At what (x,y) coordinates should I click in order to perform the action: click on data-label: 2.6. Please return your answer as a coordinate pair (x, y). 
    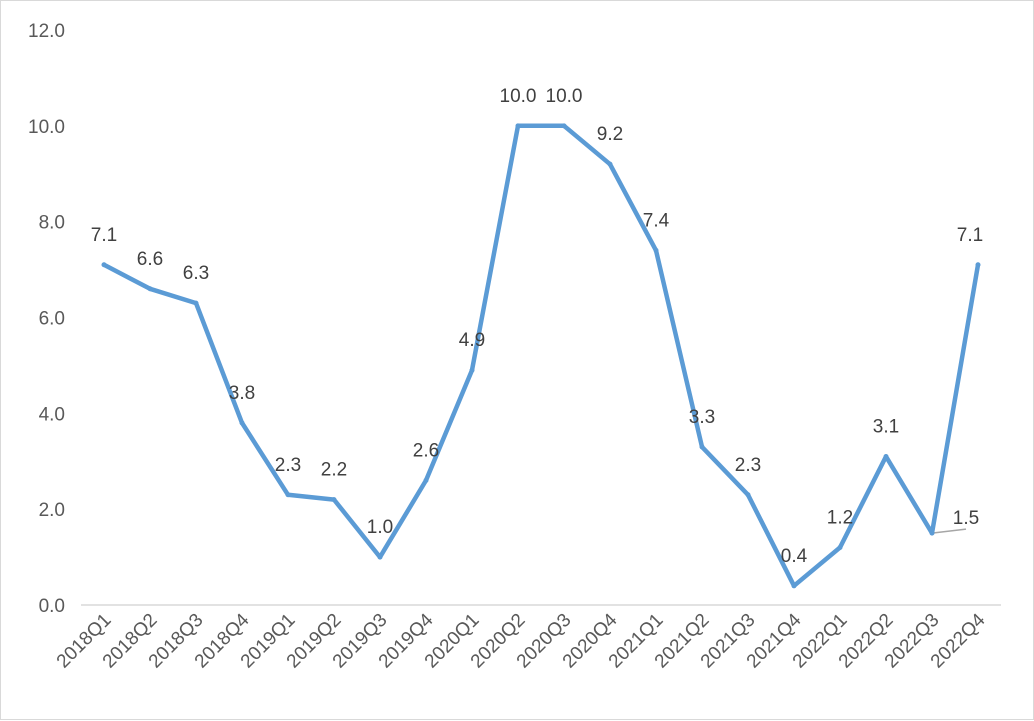
    Looking at the image, I should click on (426, 450).